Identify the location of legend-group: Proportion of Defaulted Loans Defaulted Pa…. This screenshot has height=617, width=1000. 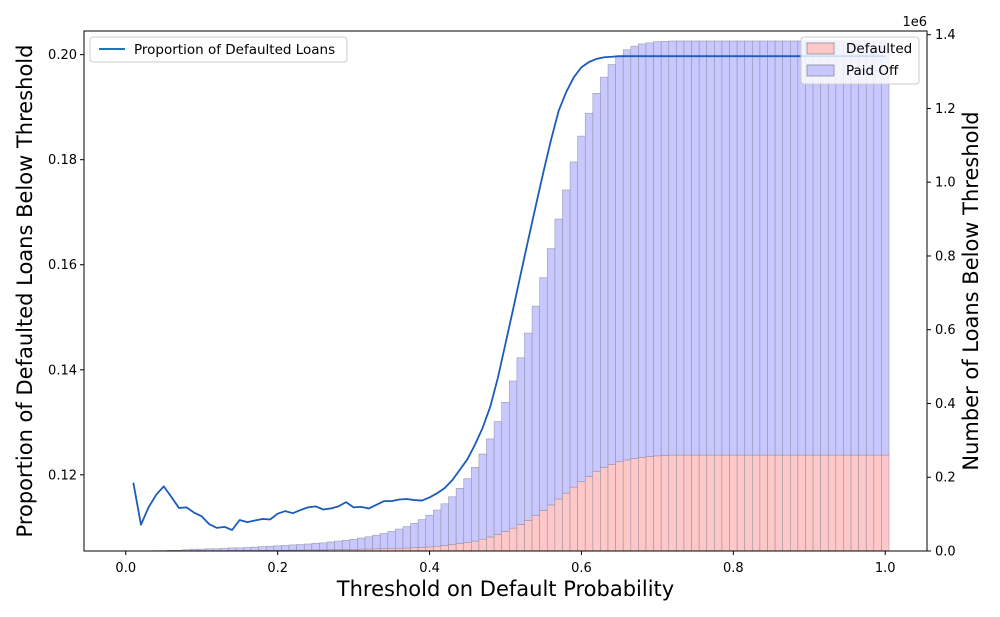
(504, 60).